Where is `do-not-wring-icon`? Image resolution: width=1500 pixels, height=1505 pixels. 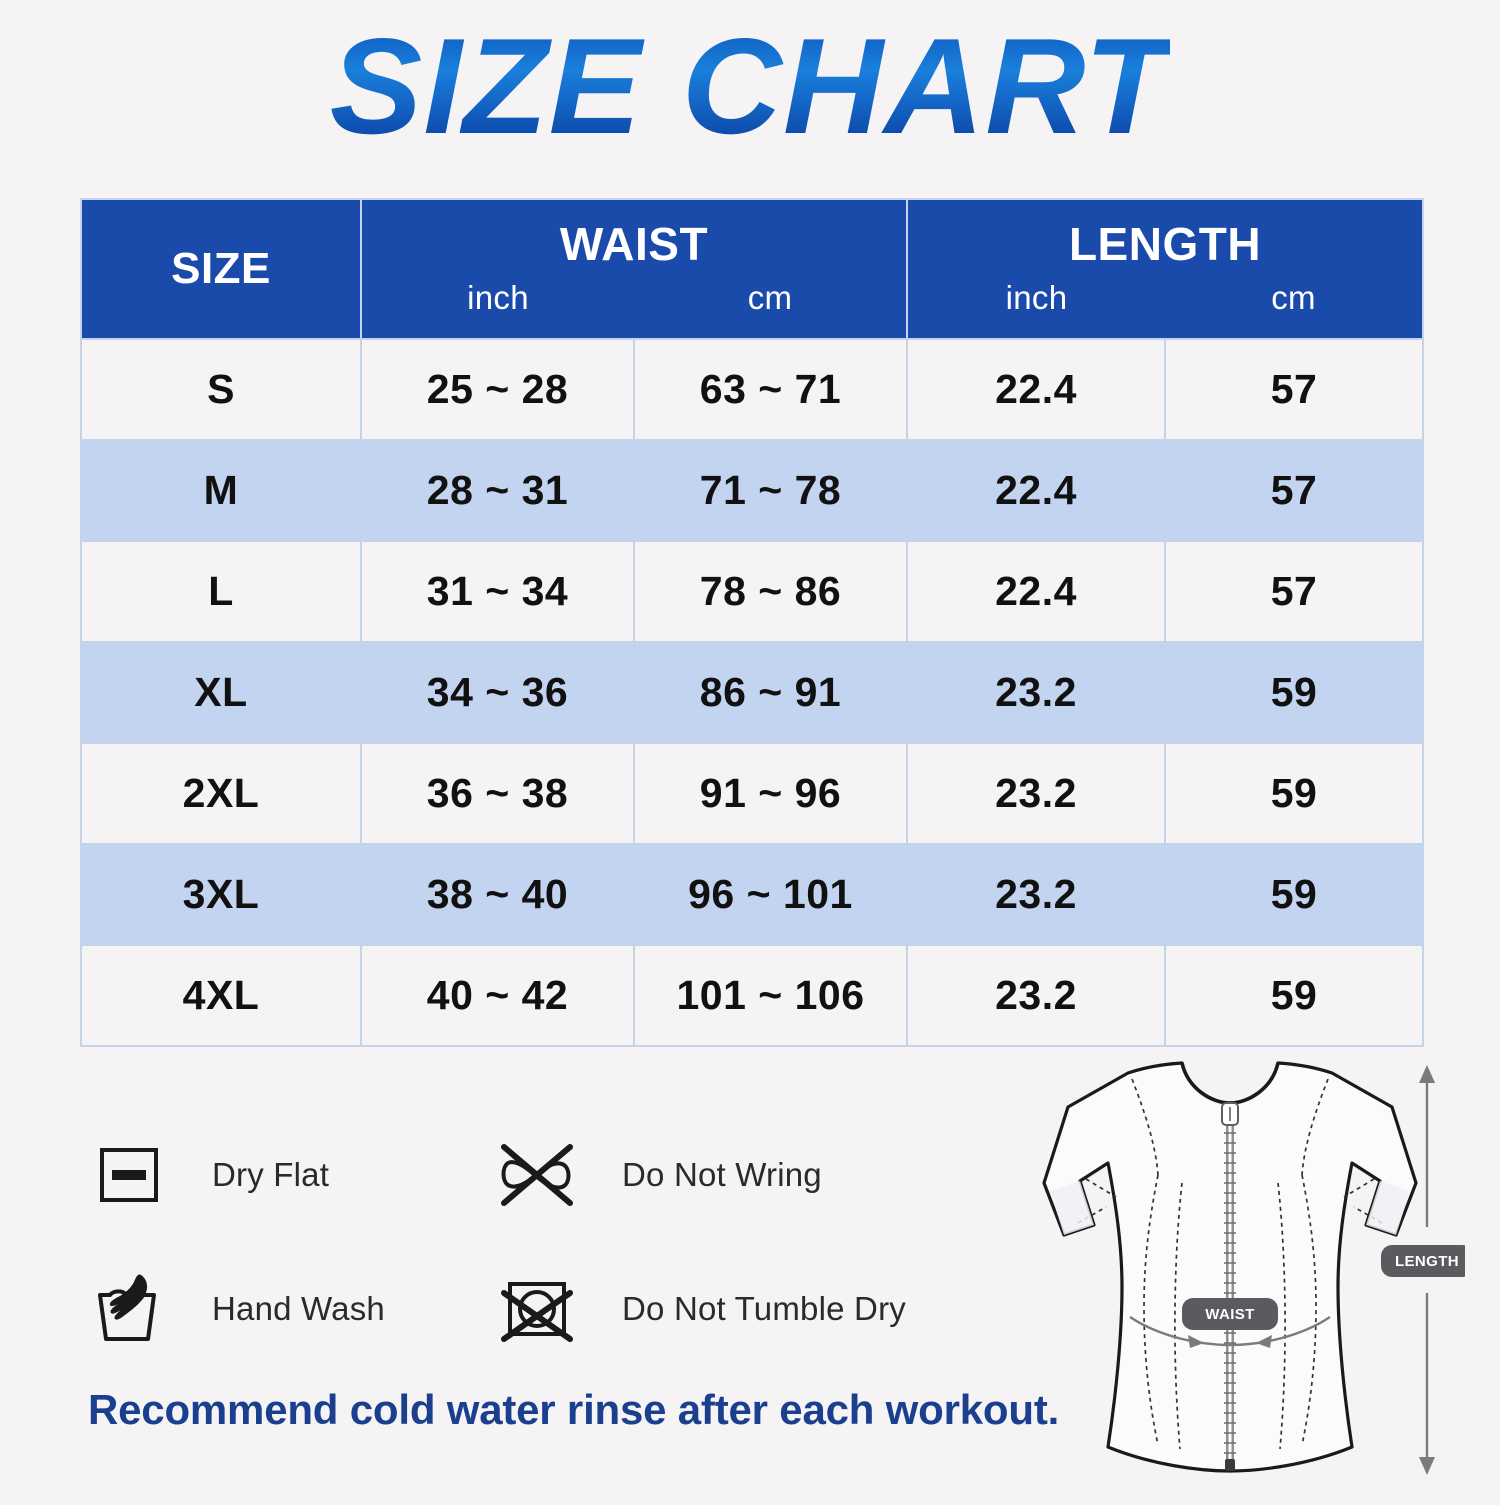
do-not-wring-icon is located at coordinates (539, 1175).